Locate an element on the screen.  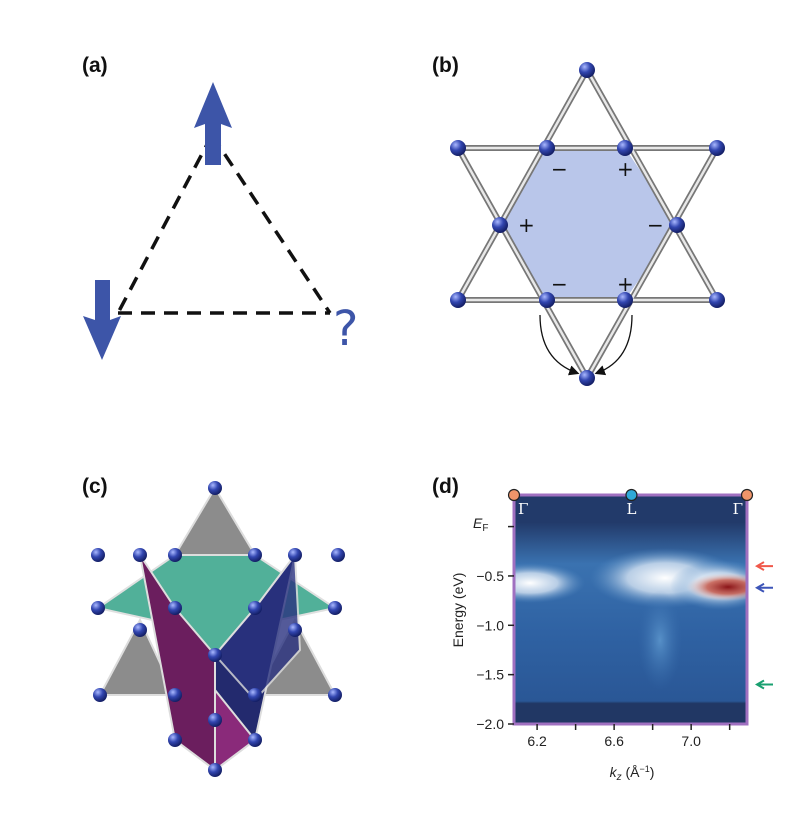
x-axis-label: kz (Å−1) is located at coordinates (632, 773).